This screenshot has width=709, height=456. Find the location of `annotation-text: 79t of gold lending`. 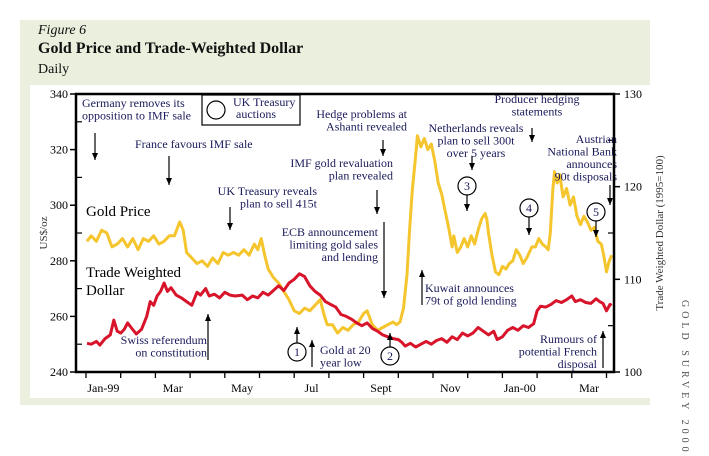

annotation-text: 79t of gold lending is located at coordinates (471, 301).